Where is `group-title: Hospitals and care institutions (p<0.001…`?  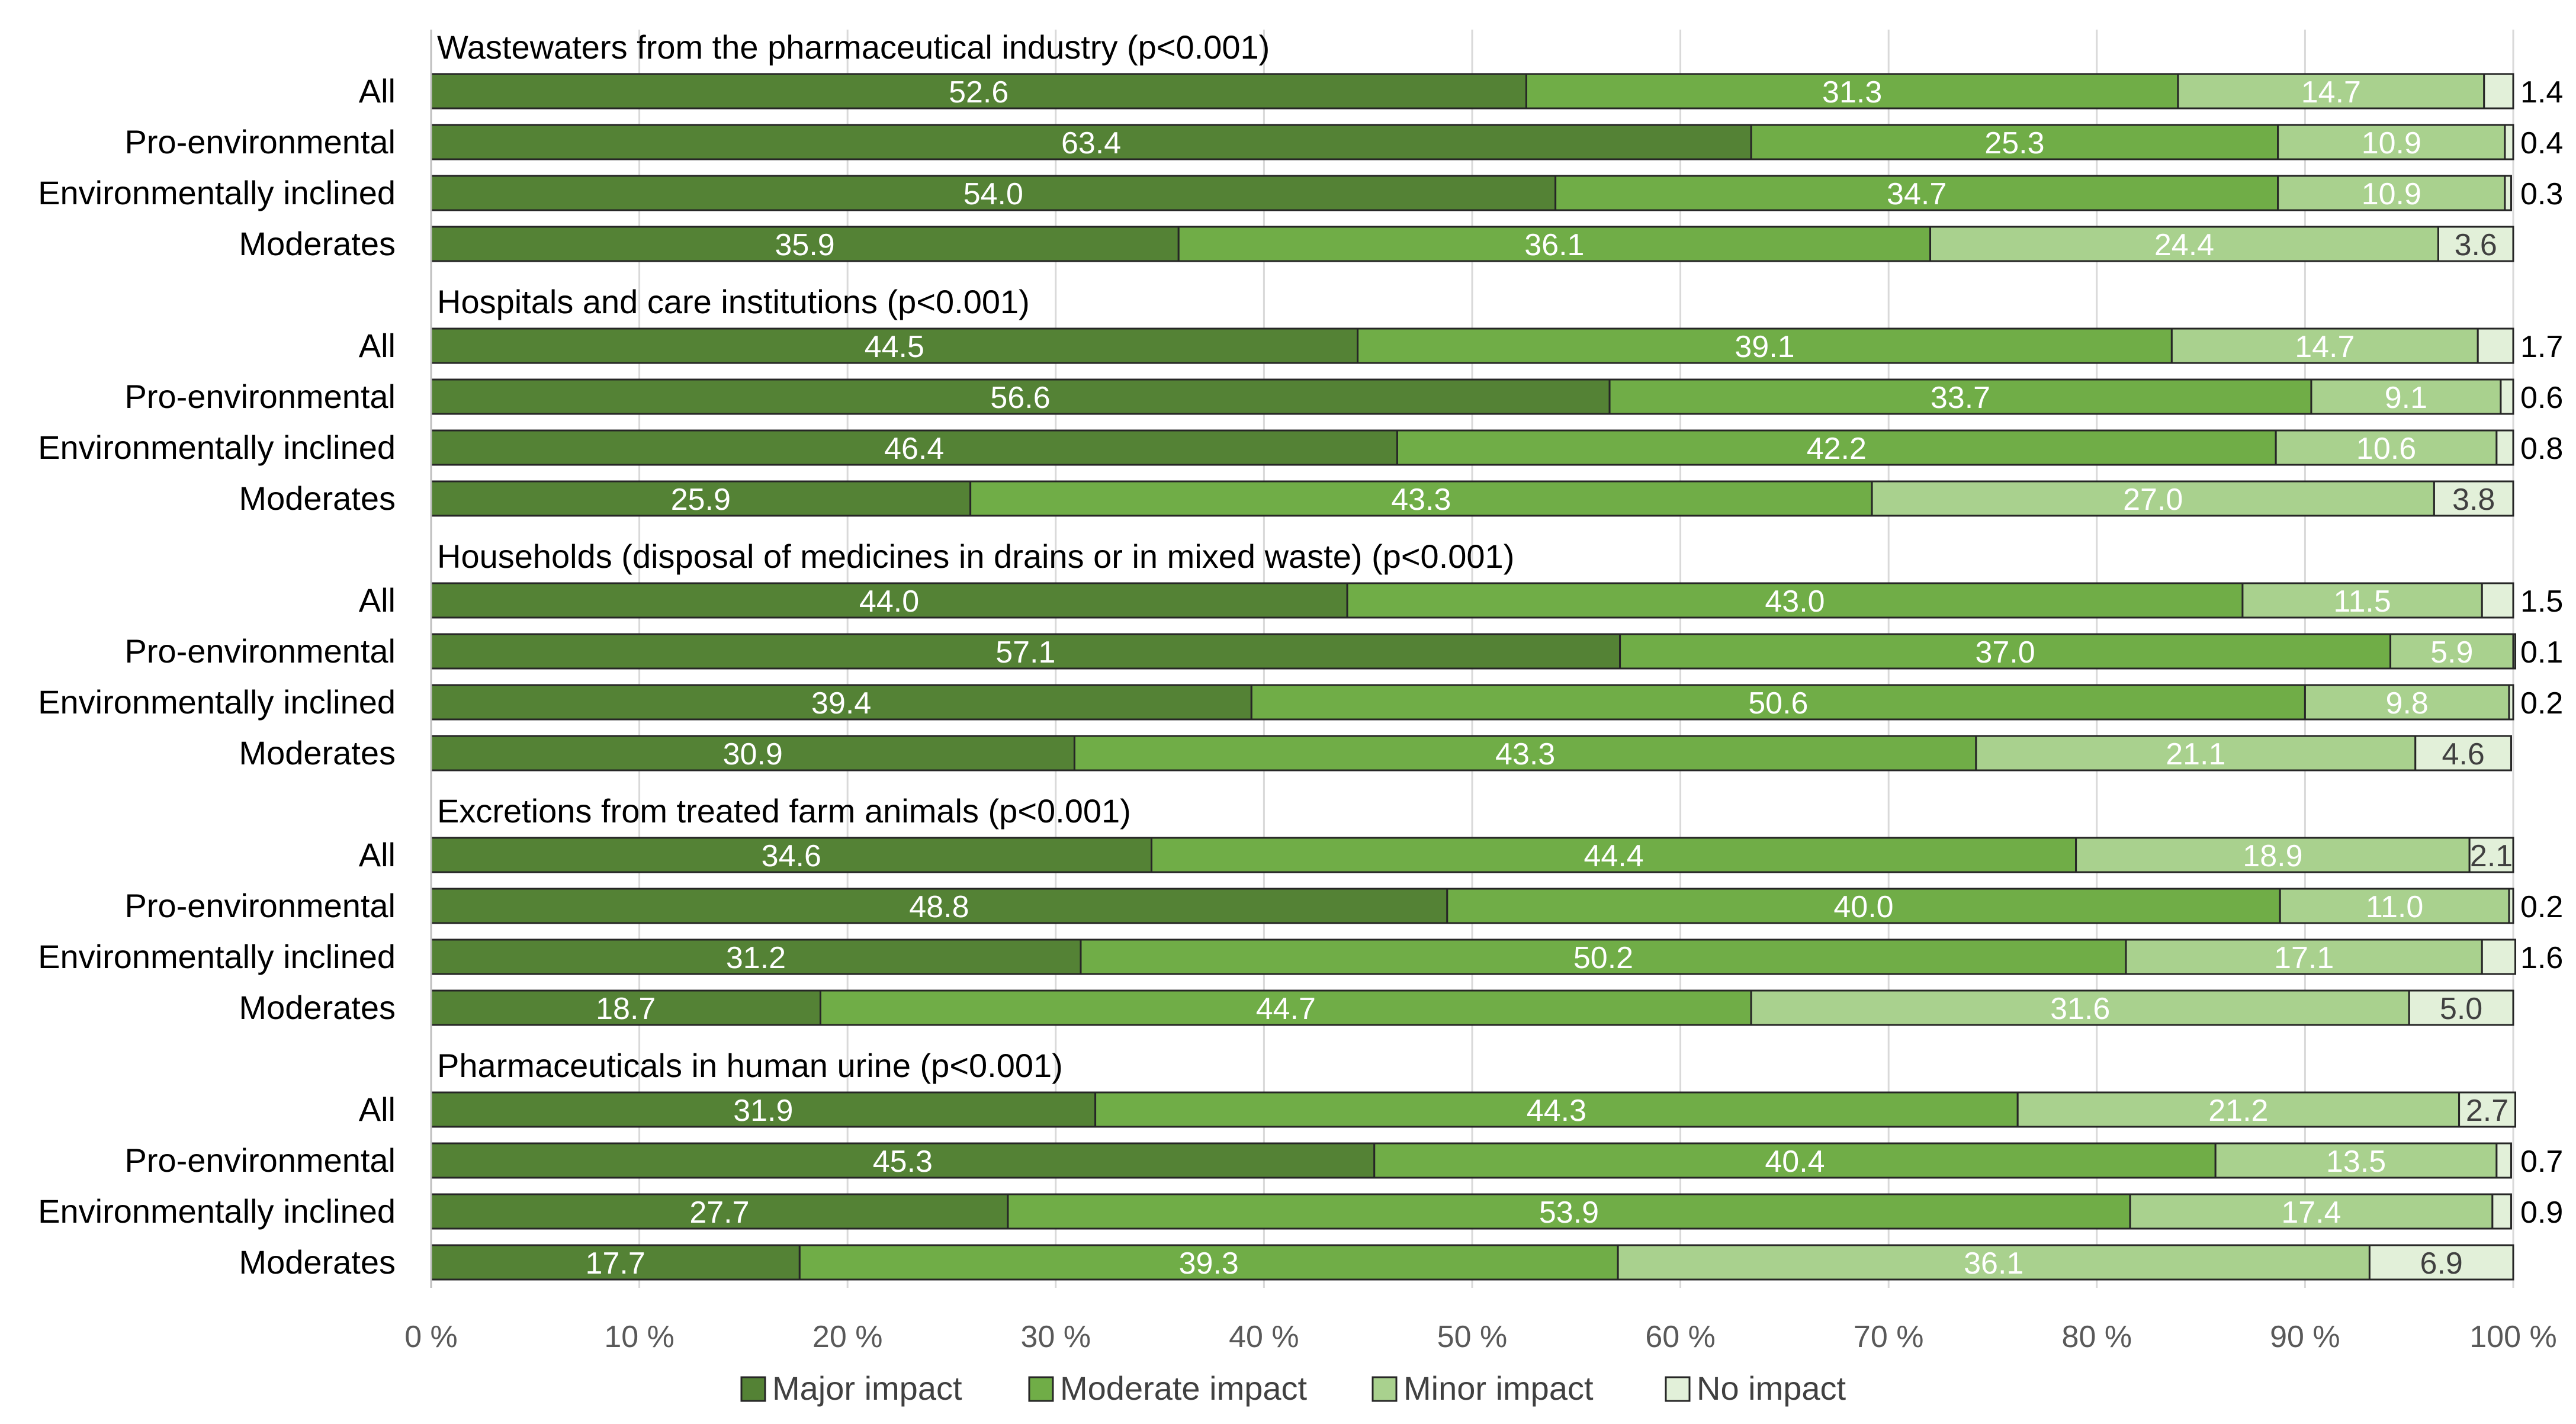 group-title: Hospitals and care institutions (p<0.001… is located at coordinates (733, 301).